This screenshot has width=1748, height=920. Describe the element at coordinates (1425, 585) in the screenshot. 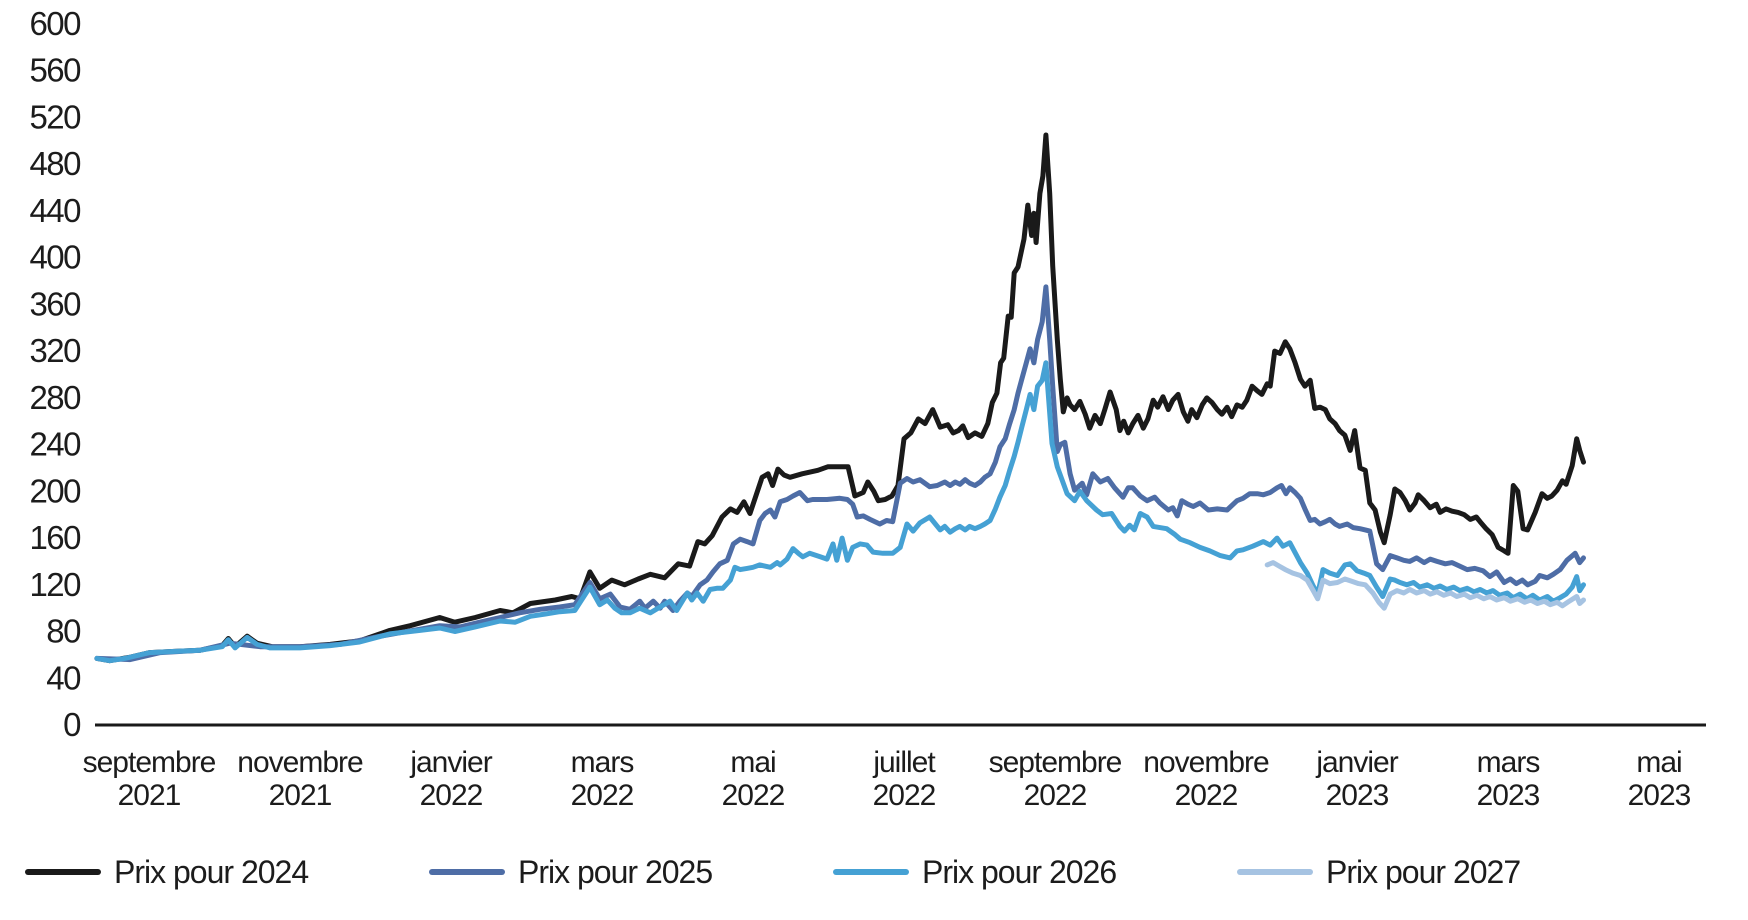

I see `series-line-prix-pour-2027` at that location.